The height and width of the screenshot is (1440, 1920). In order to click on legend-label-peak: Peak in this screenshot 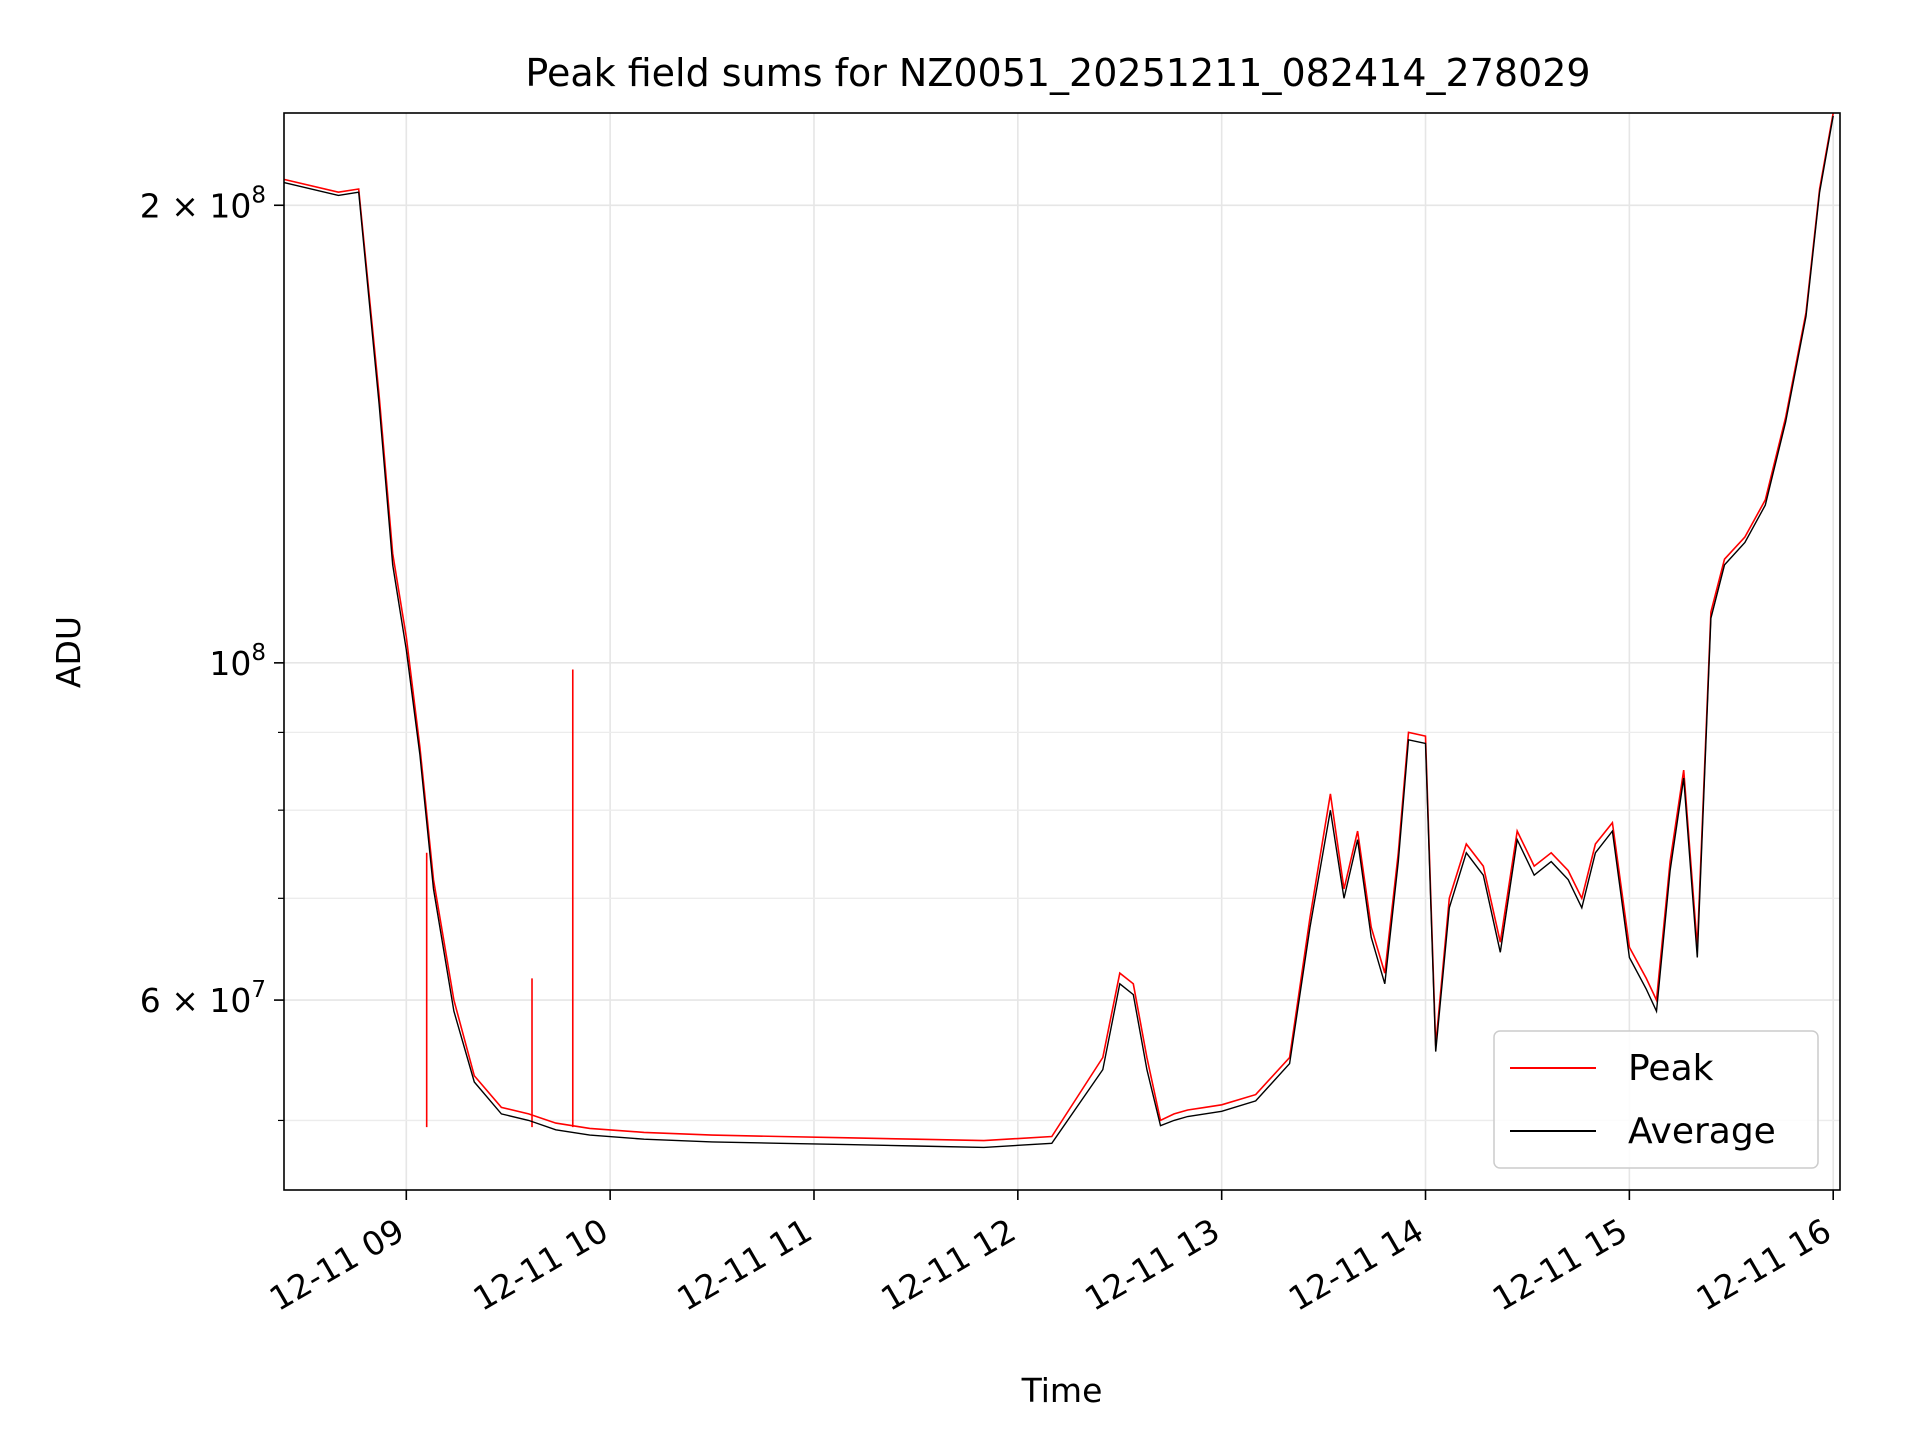, I will do `click(1671, 1068)`.